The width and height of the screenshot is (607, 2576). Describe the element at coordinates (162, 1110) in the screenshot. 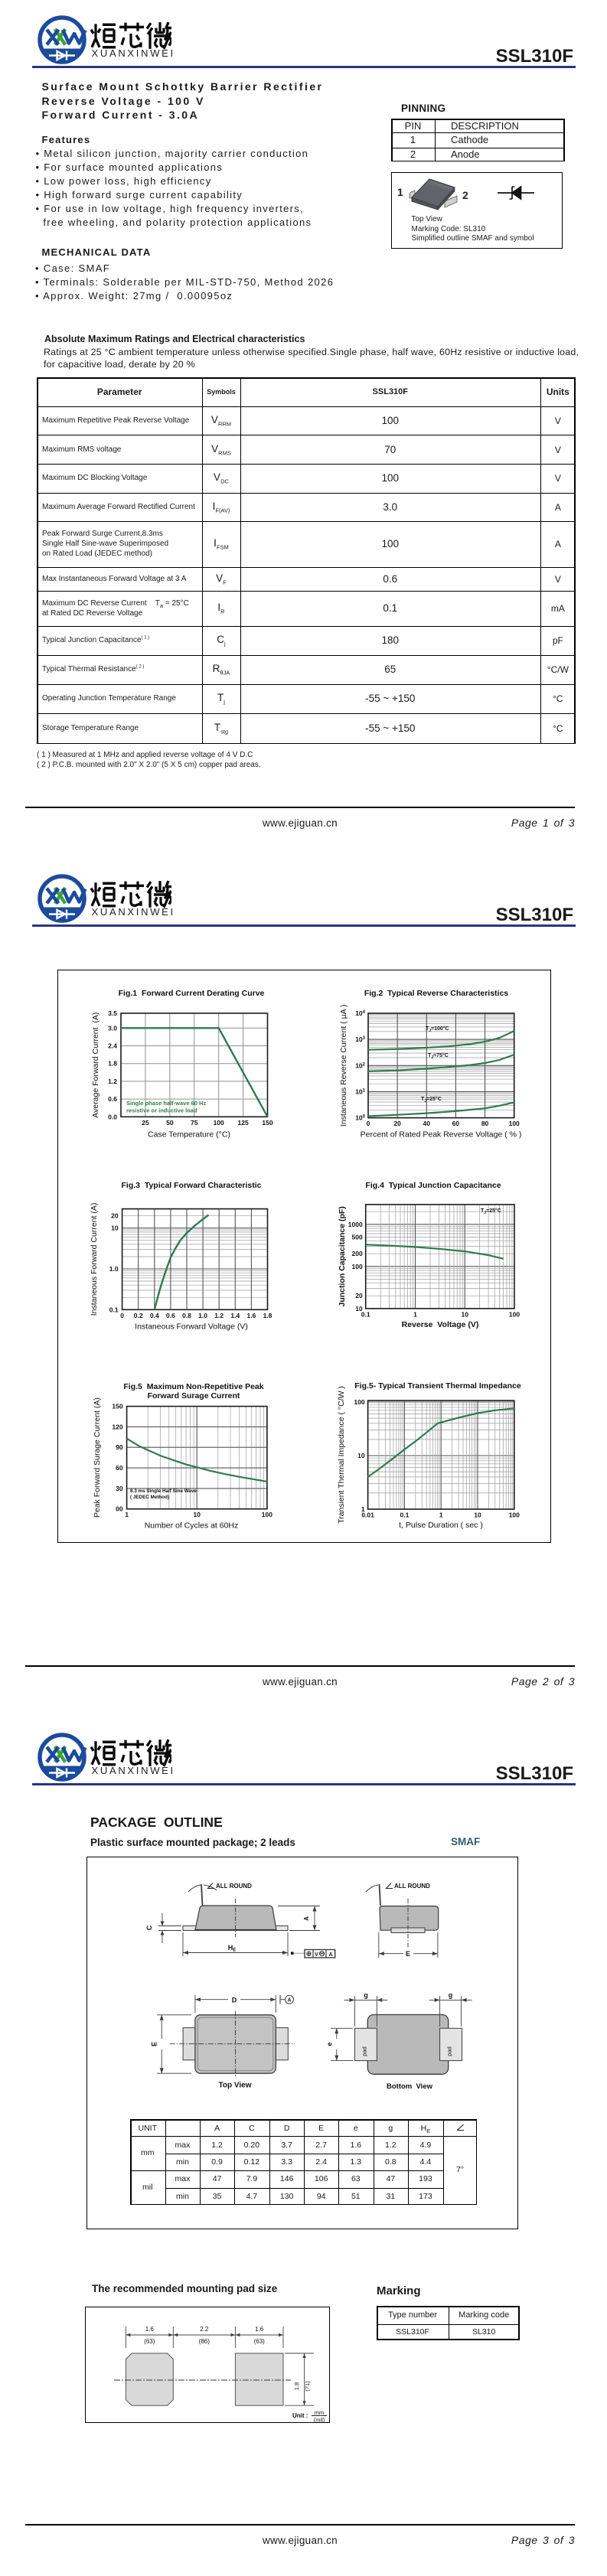

I see `svg-text: resistive or inductive load` at that location.